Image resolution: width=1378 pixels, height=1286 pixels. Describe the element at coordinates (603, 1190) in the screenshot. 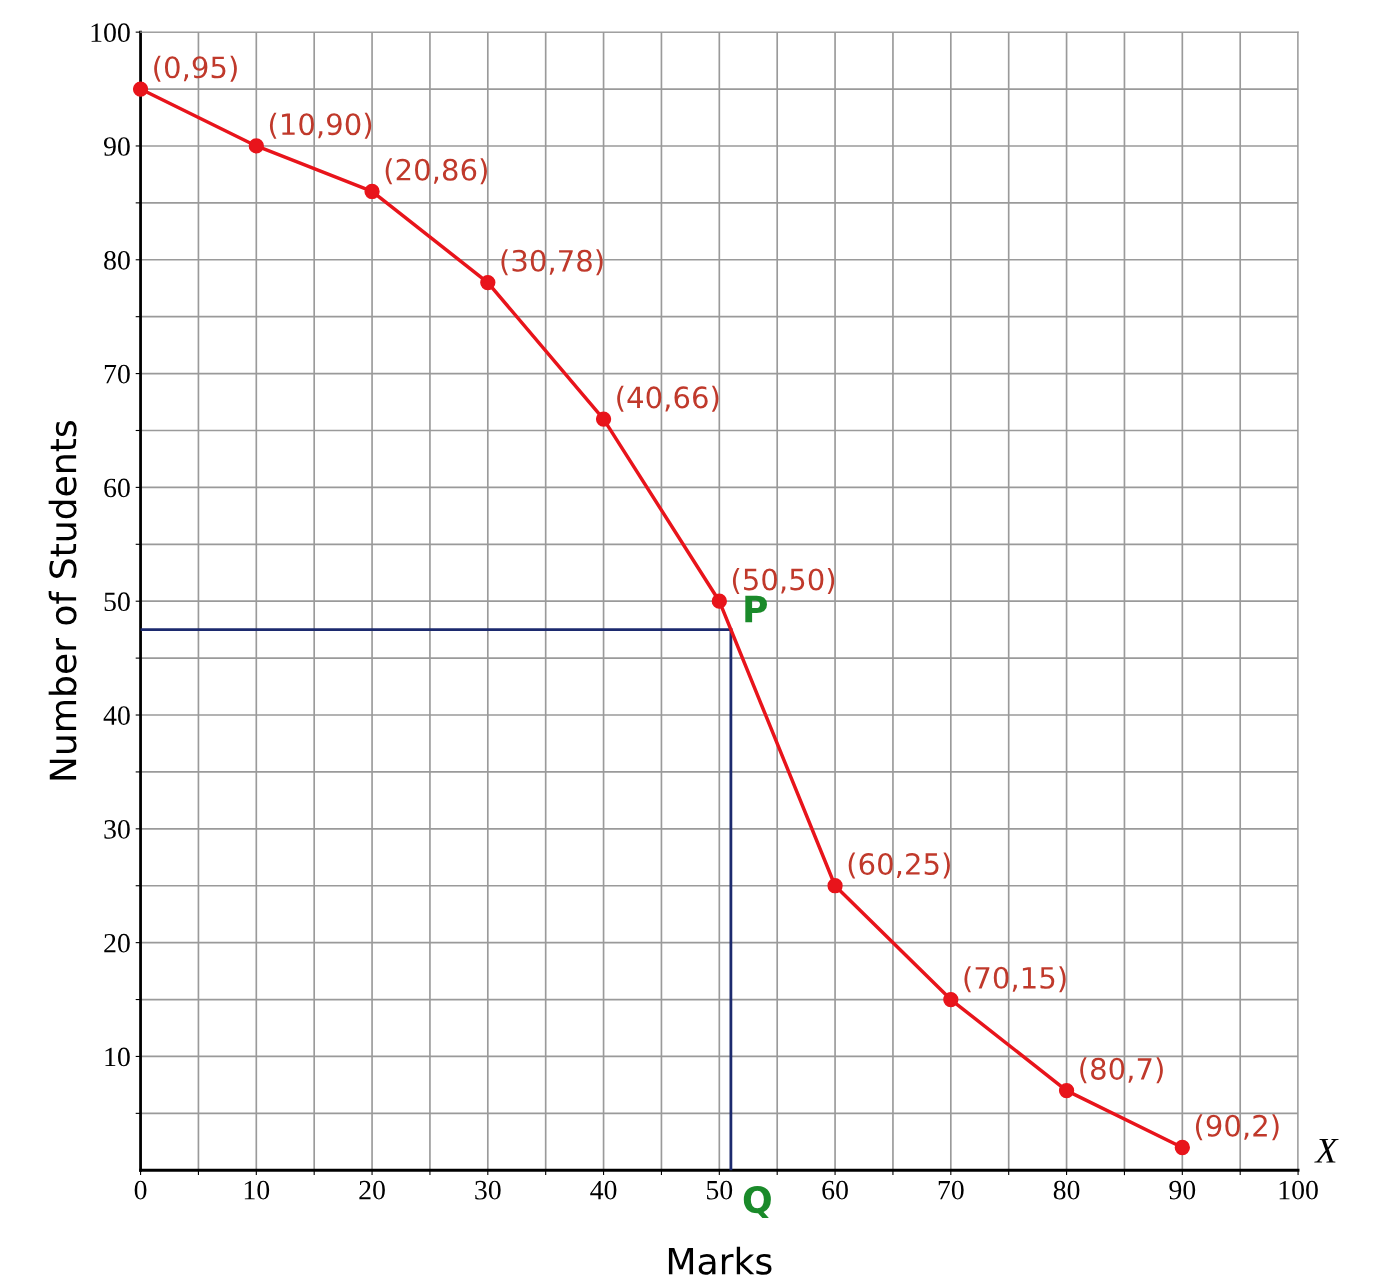

I see `x-tick-label: 40` at that location.